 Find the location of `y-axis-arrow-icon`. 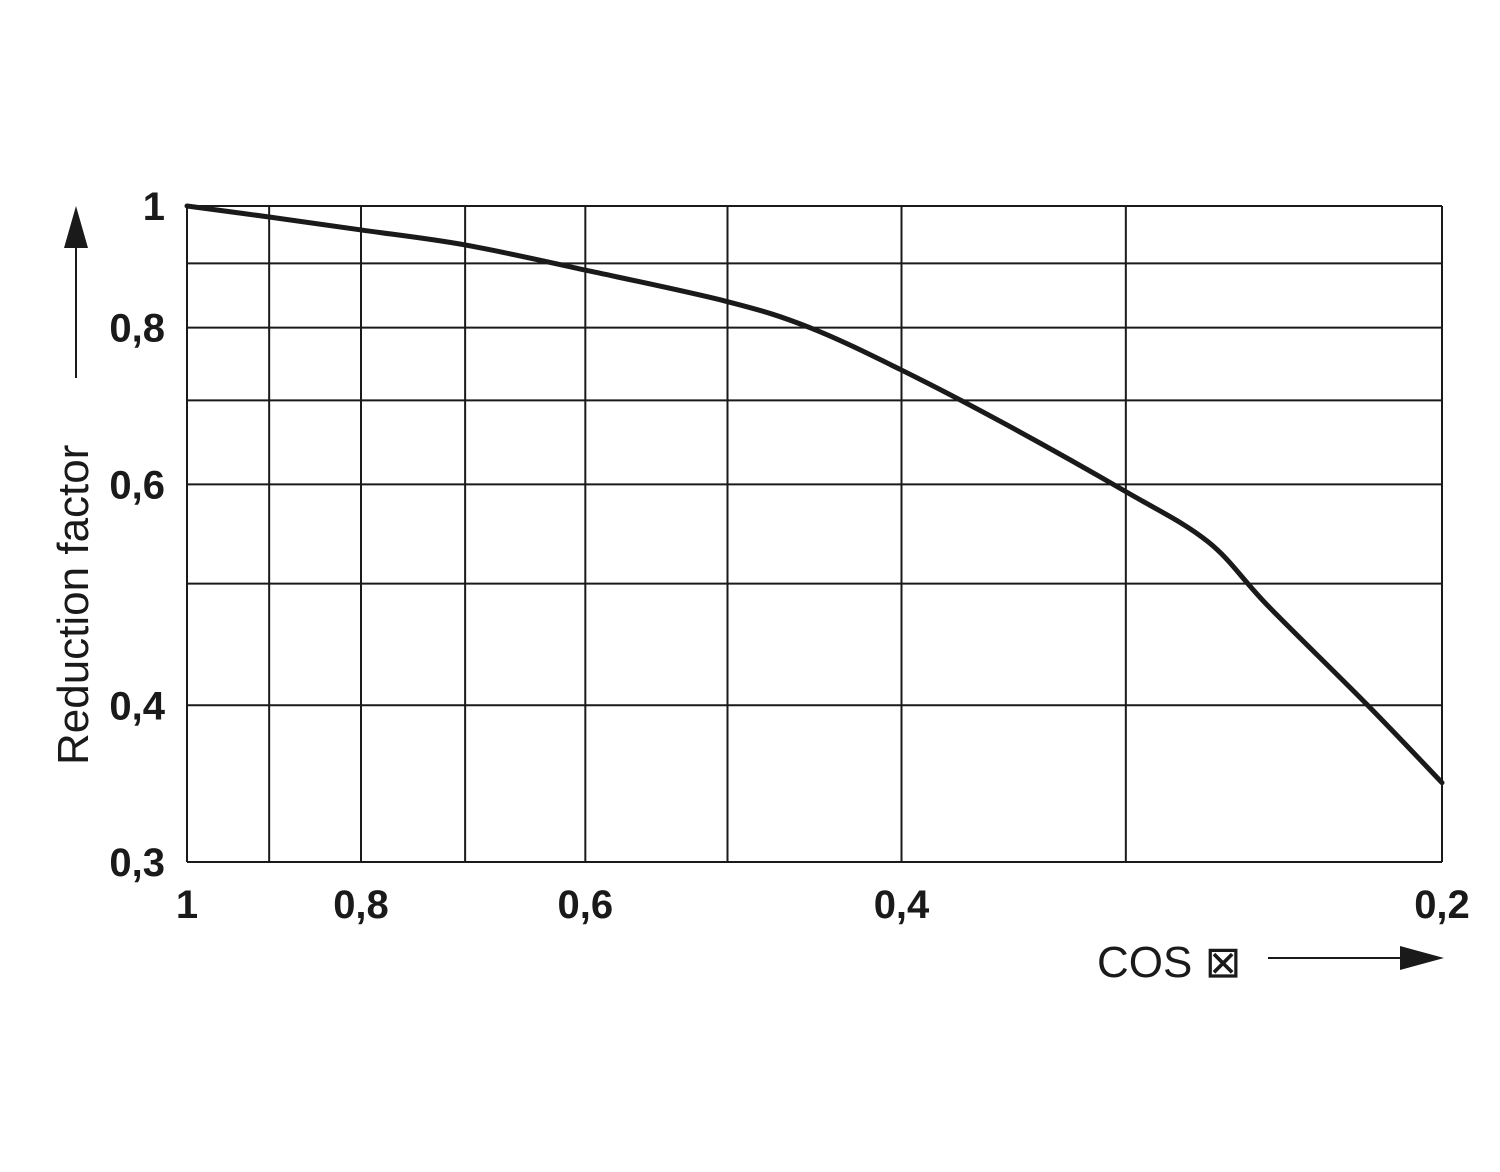

y-axis-arrow-icon is located at coordinates (76, 227).